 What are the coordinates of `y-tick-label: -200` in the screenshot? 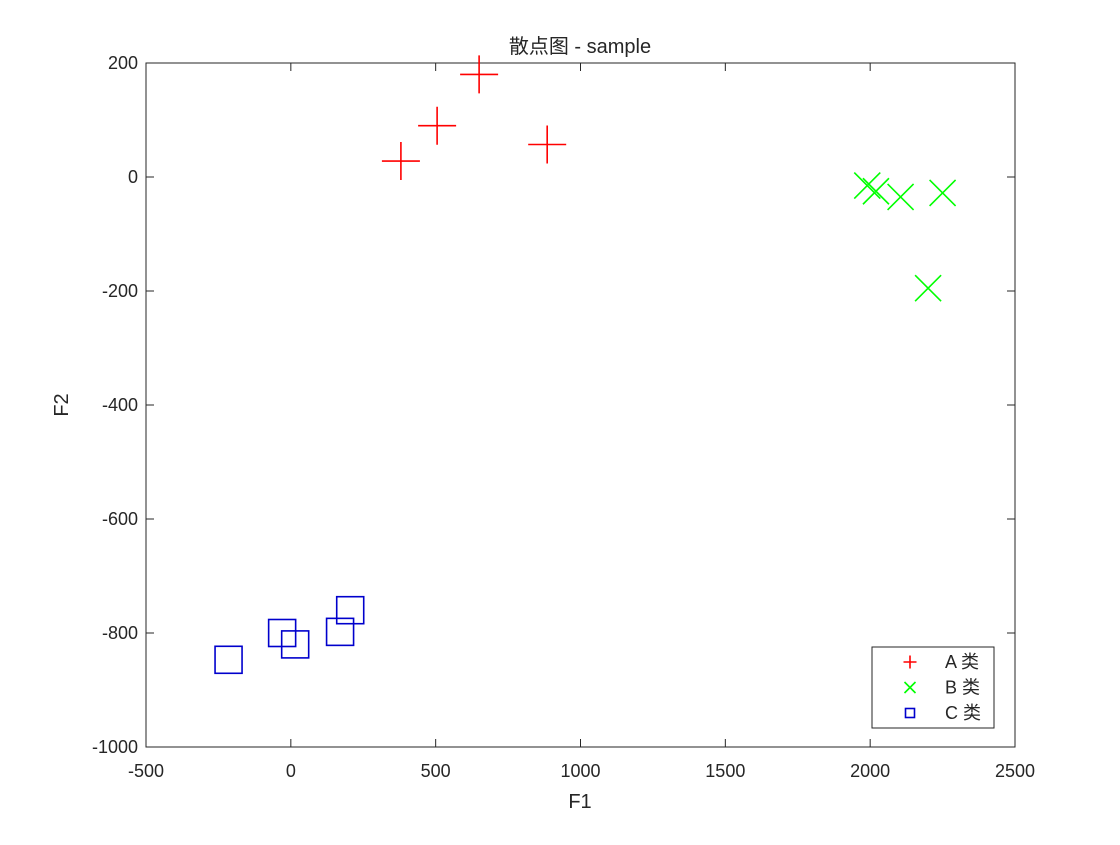 It's located at (120, 291).